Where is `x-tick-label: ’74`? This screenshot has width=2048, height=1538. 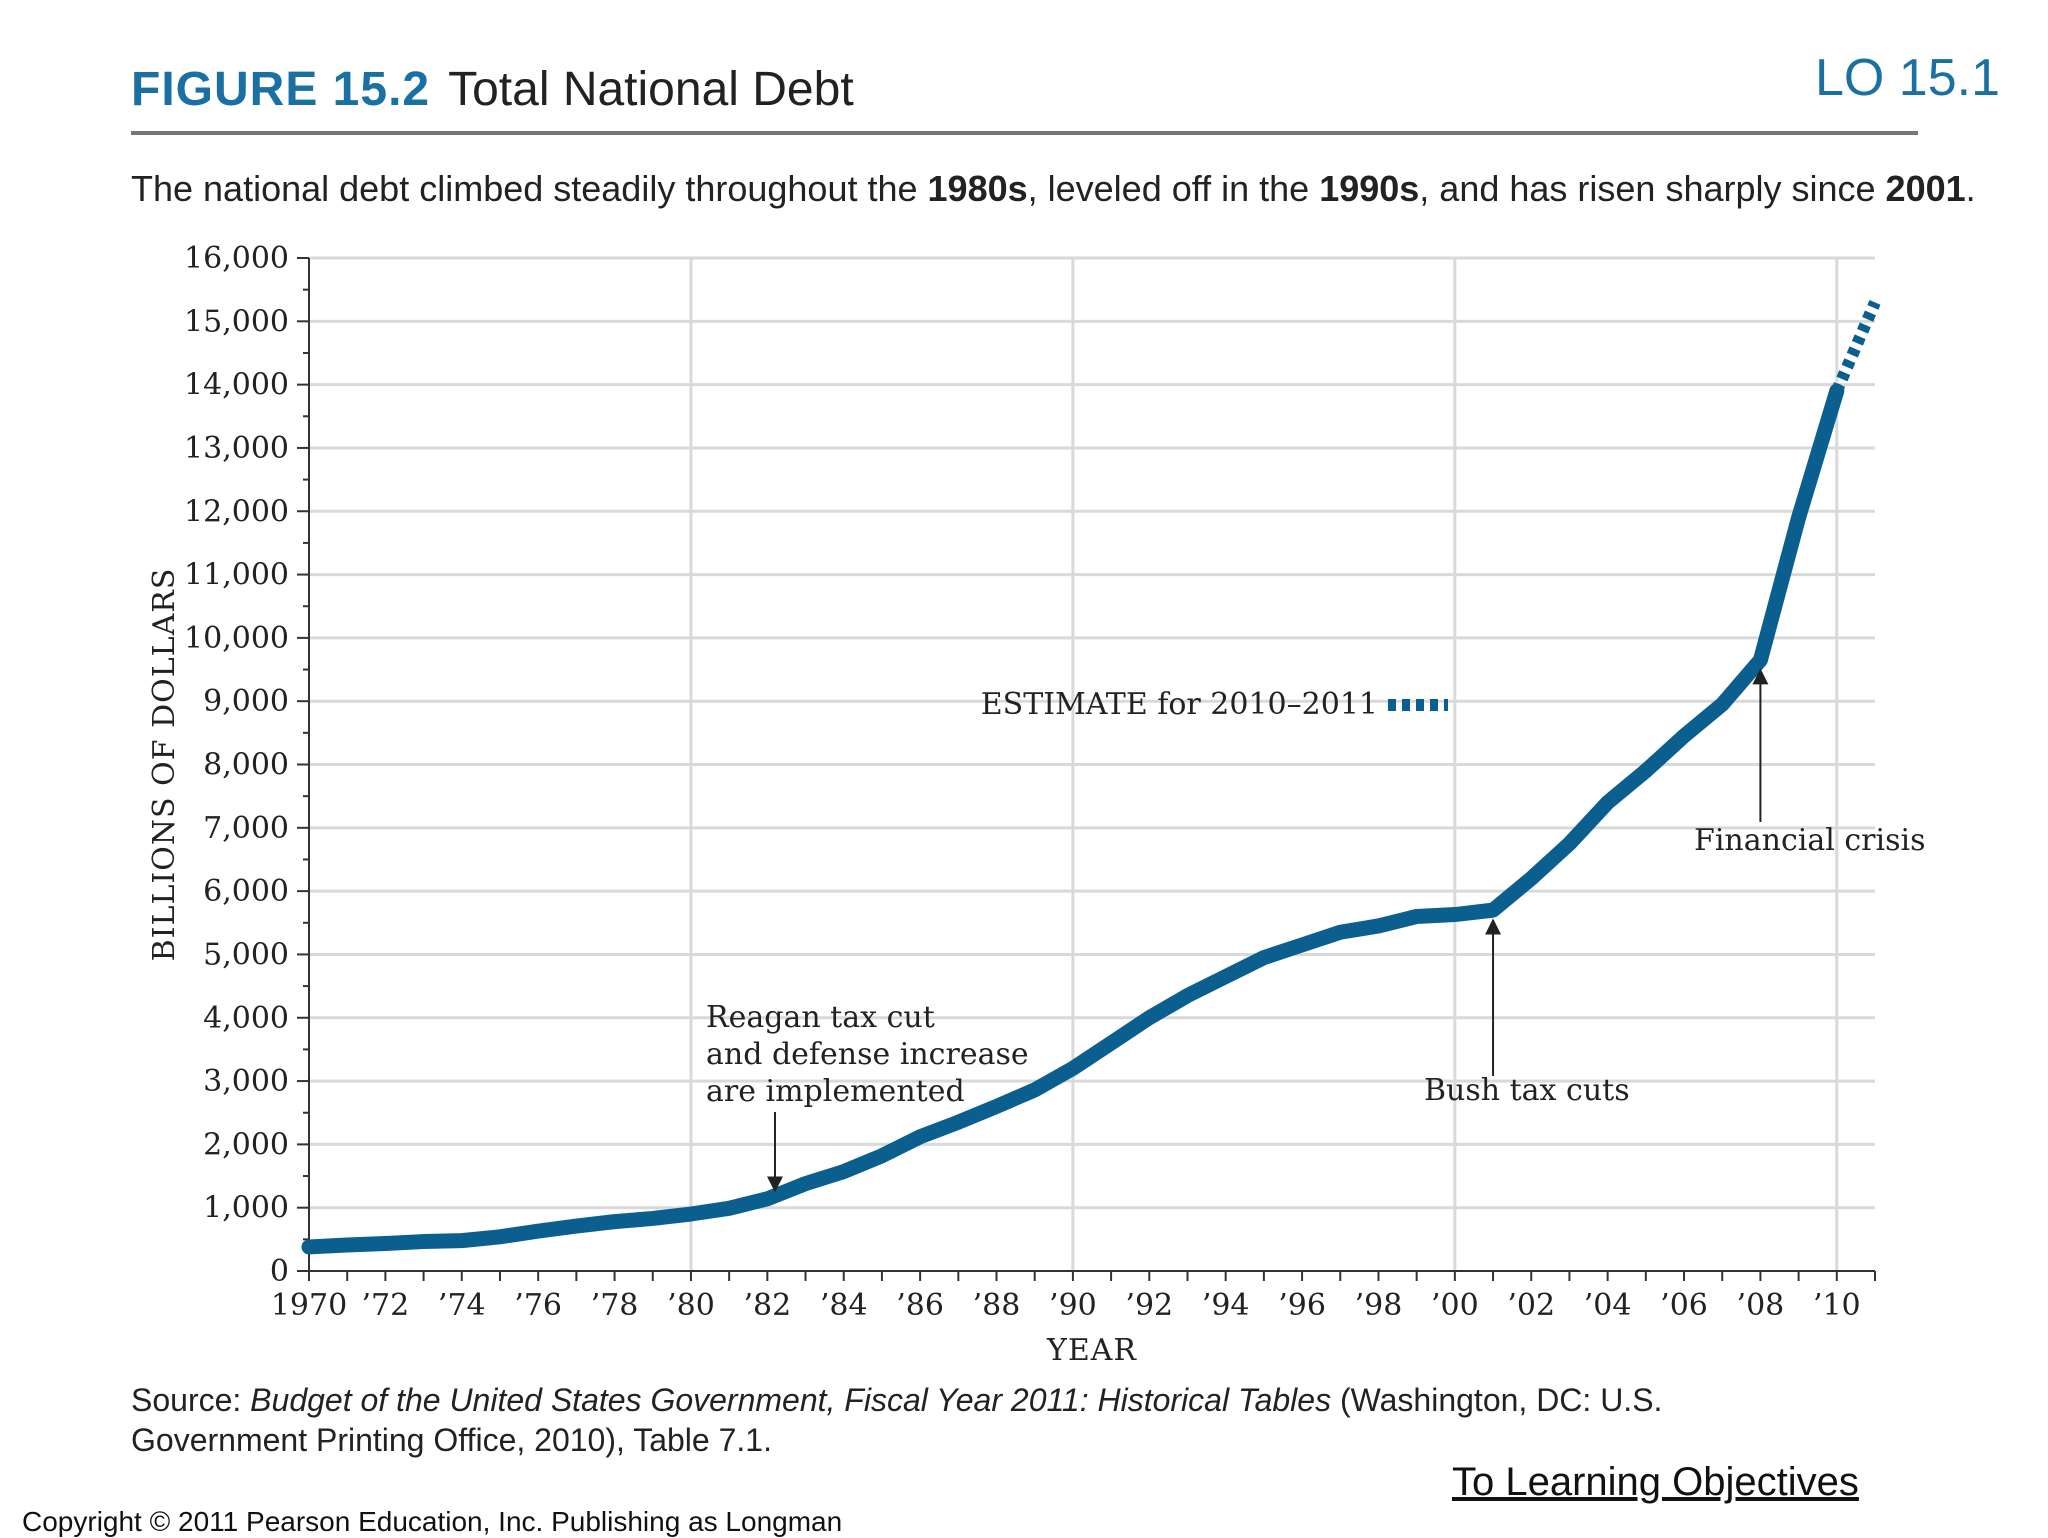
x-tick-label: ’74 is located at coordinates (462, 1305).